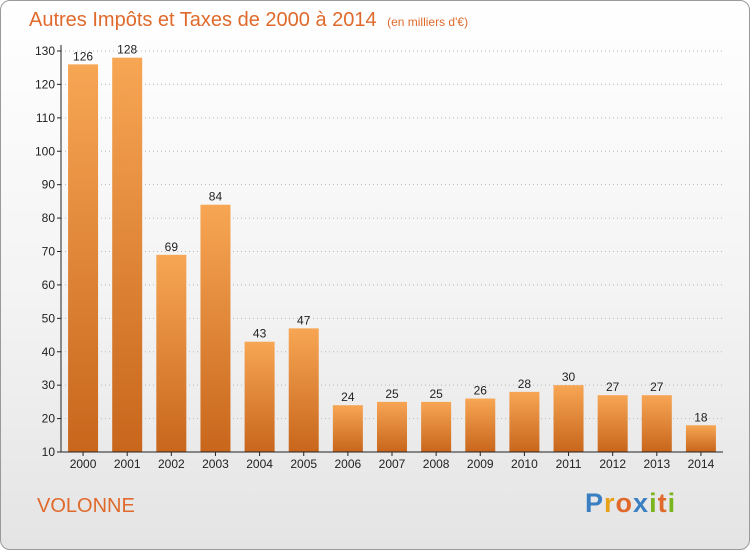 The width and height of the screenshot is (750, 550). I want to click on data-label: 126, so click(83, 56).